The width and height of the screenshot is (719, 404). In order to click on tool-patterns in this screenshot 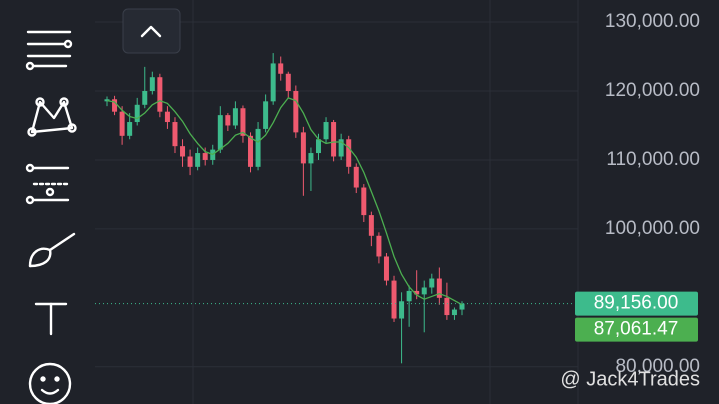, I will do `click(52, 117)`.